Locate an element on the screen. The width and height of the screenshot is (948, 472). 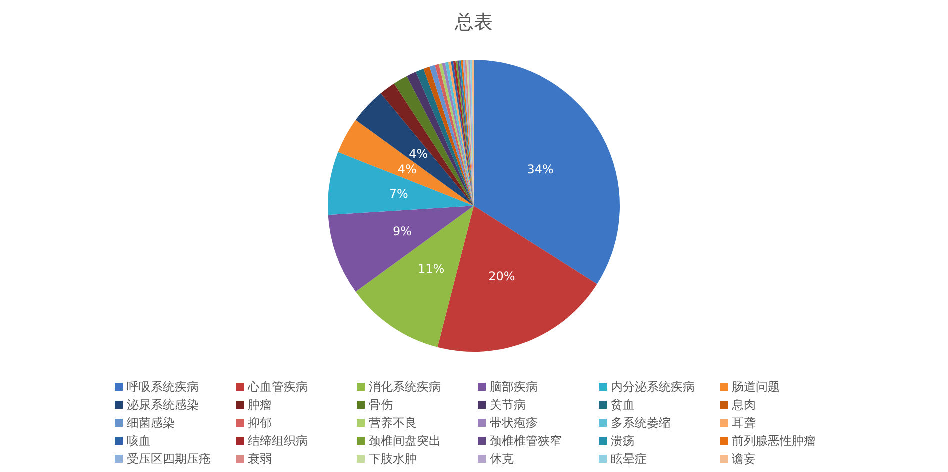
legend-label: 肠道问题 is located at coordinates (756, 387).